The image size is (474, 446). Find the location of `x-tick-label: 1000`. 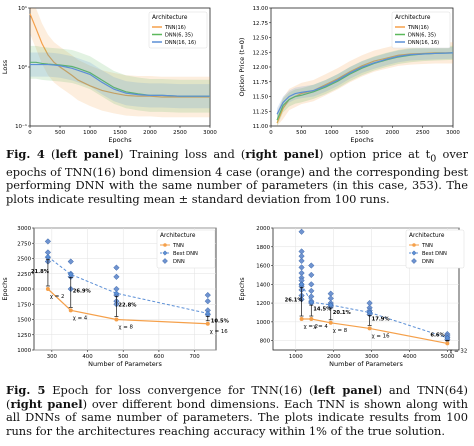

x-tick-label: 1000 is located at coordinates (332, 133).